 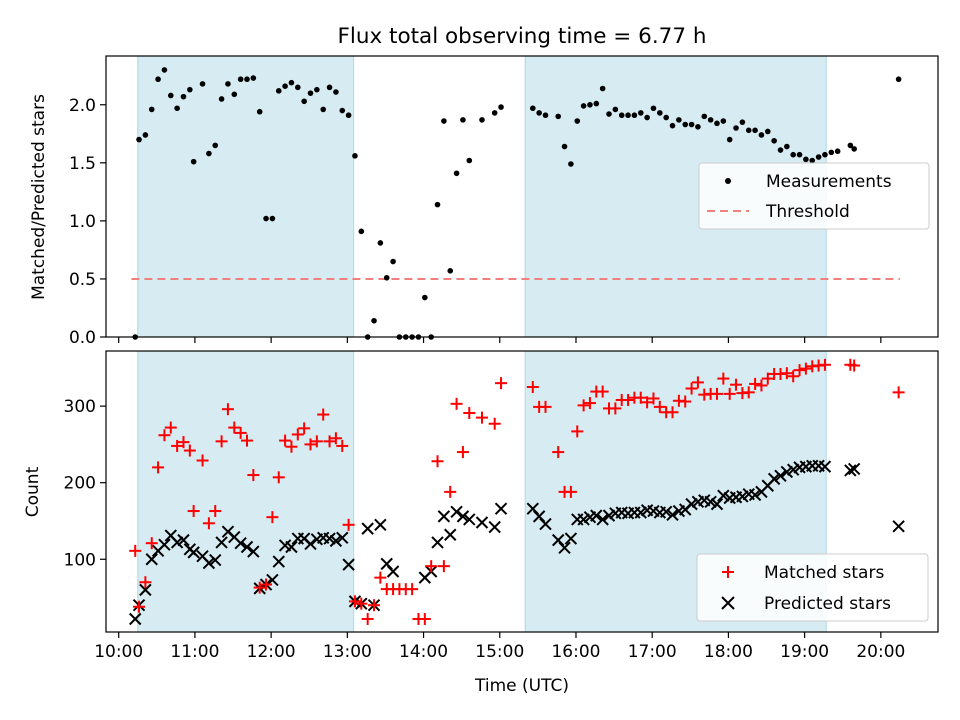 I want to click on x-tick-label-3: 13:00, so click(x=347, y=652).